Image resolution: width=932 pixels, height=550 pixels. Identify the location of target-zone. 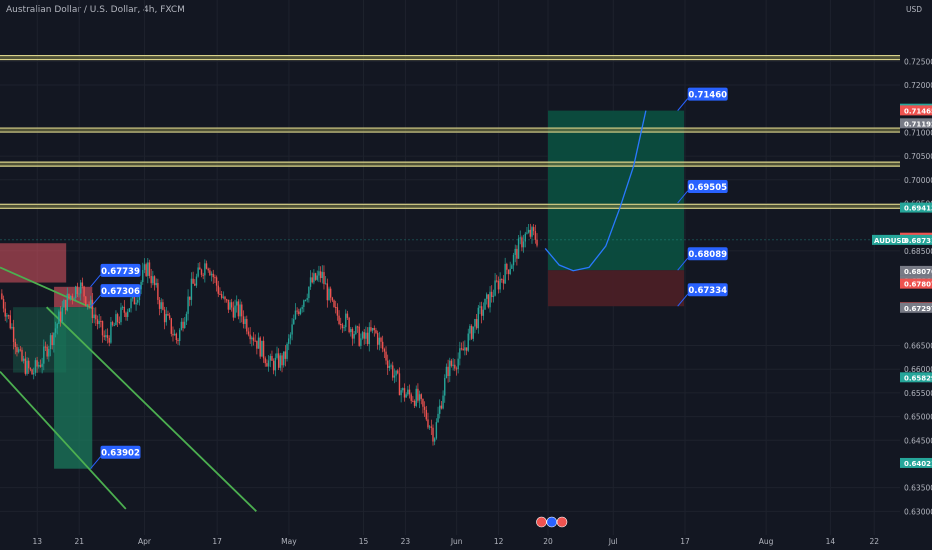
(616, 190).